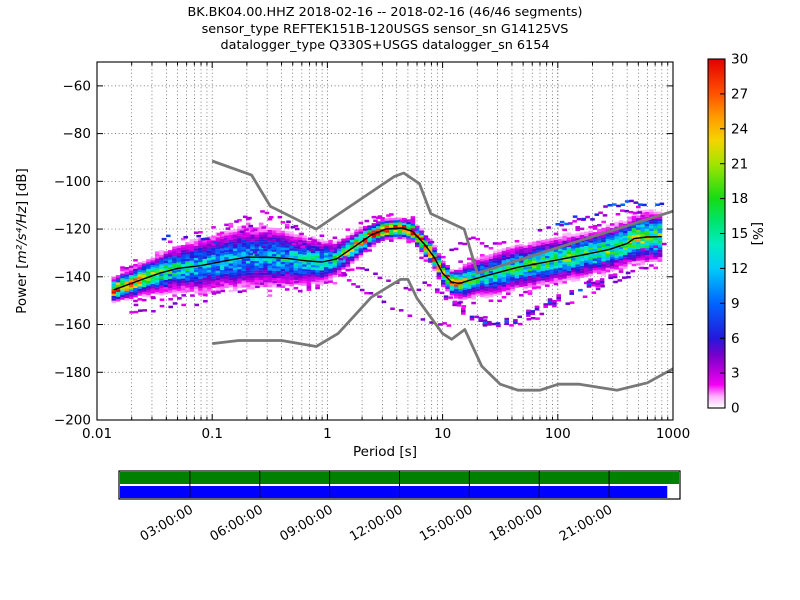  I want to click on tick-label: 03:00:00, so click(167, 523).